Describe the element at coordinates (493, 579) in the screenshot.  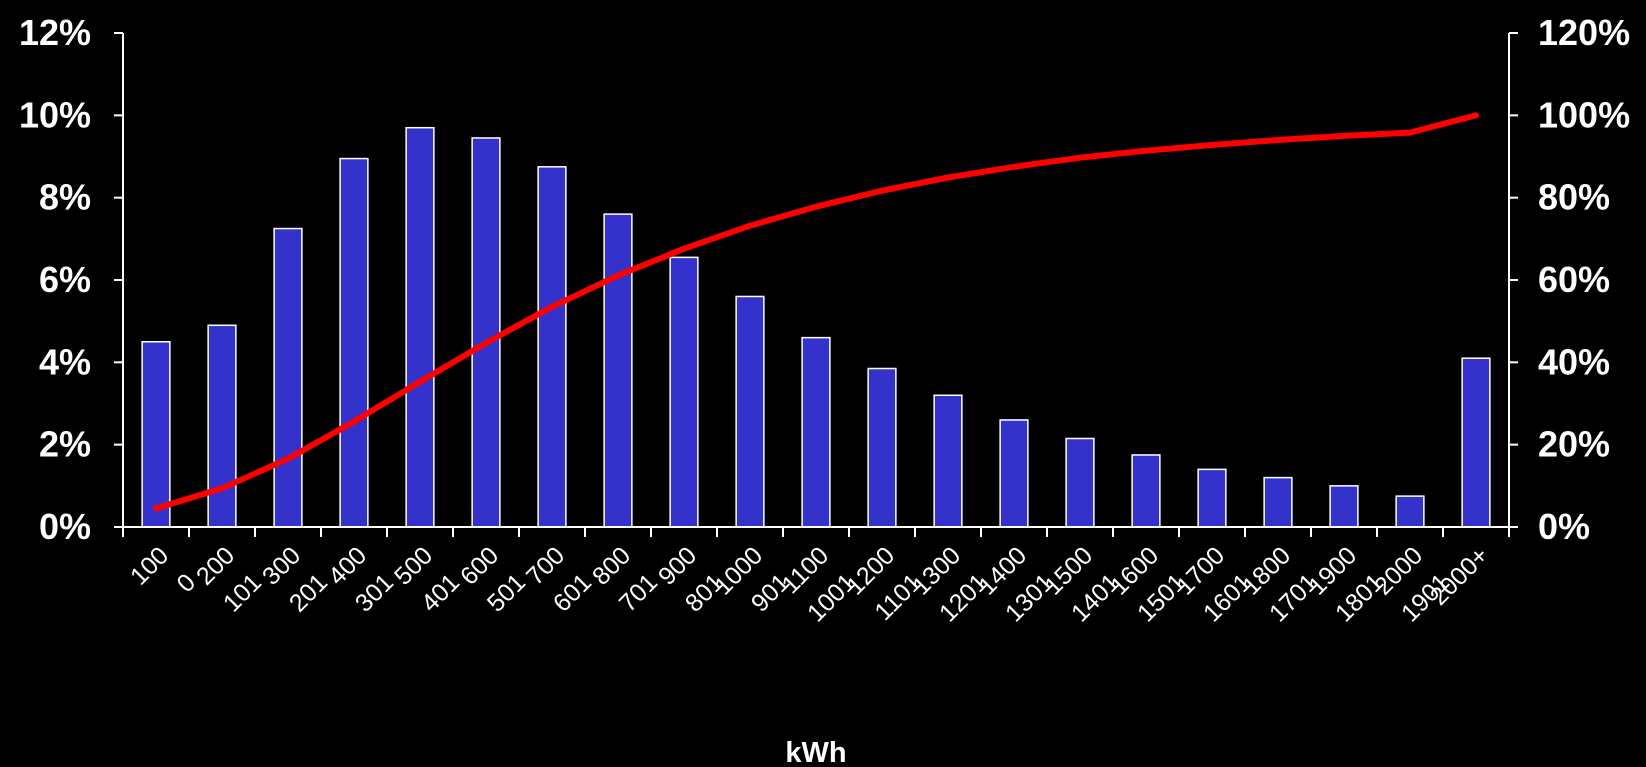
I see `x-tick-label: 600501` at that location.